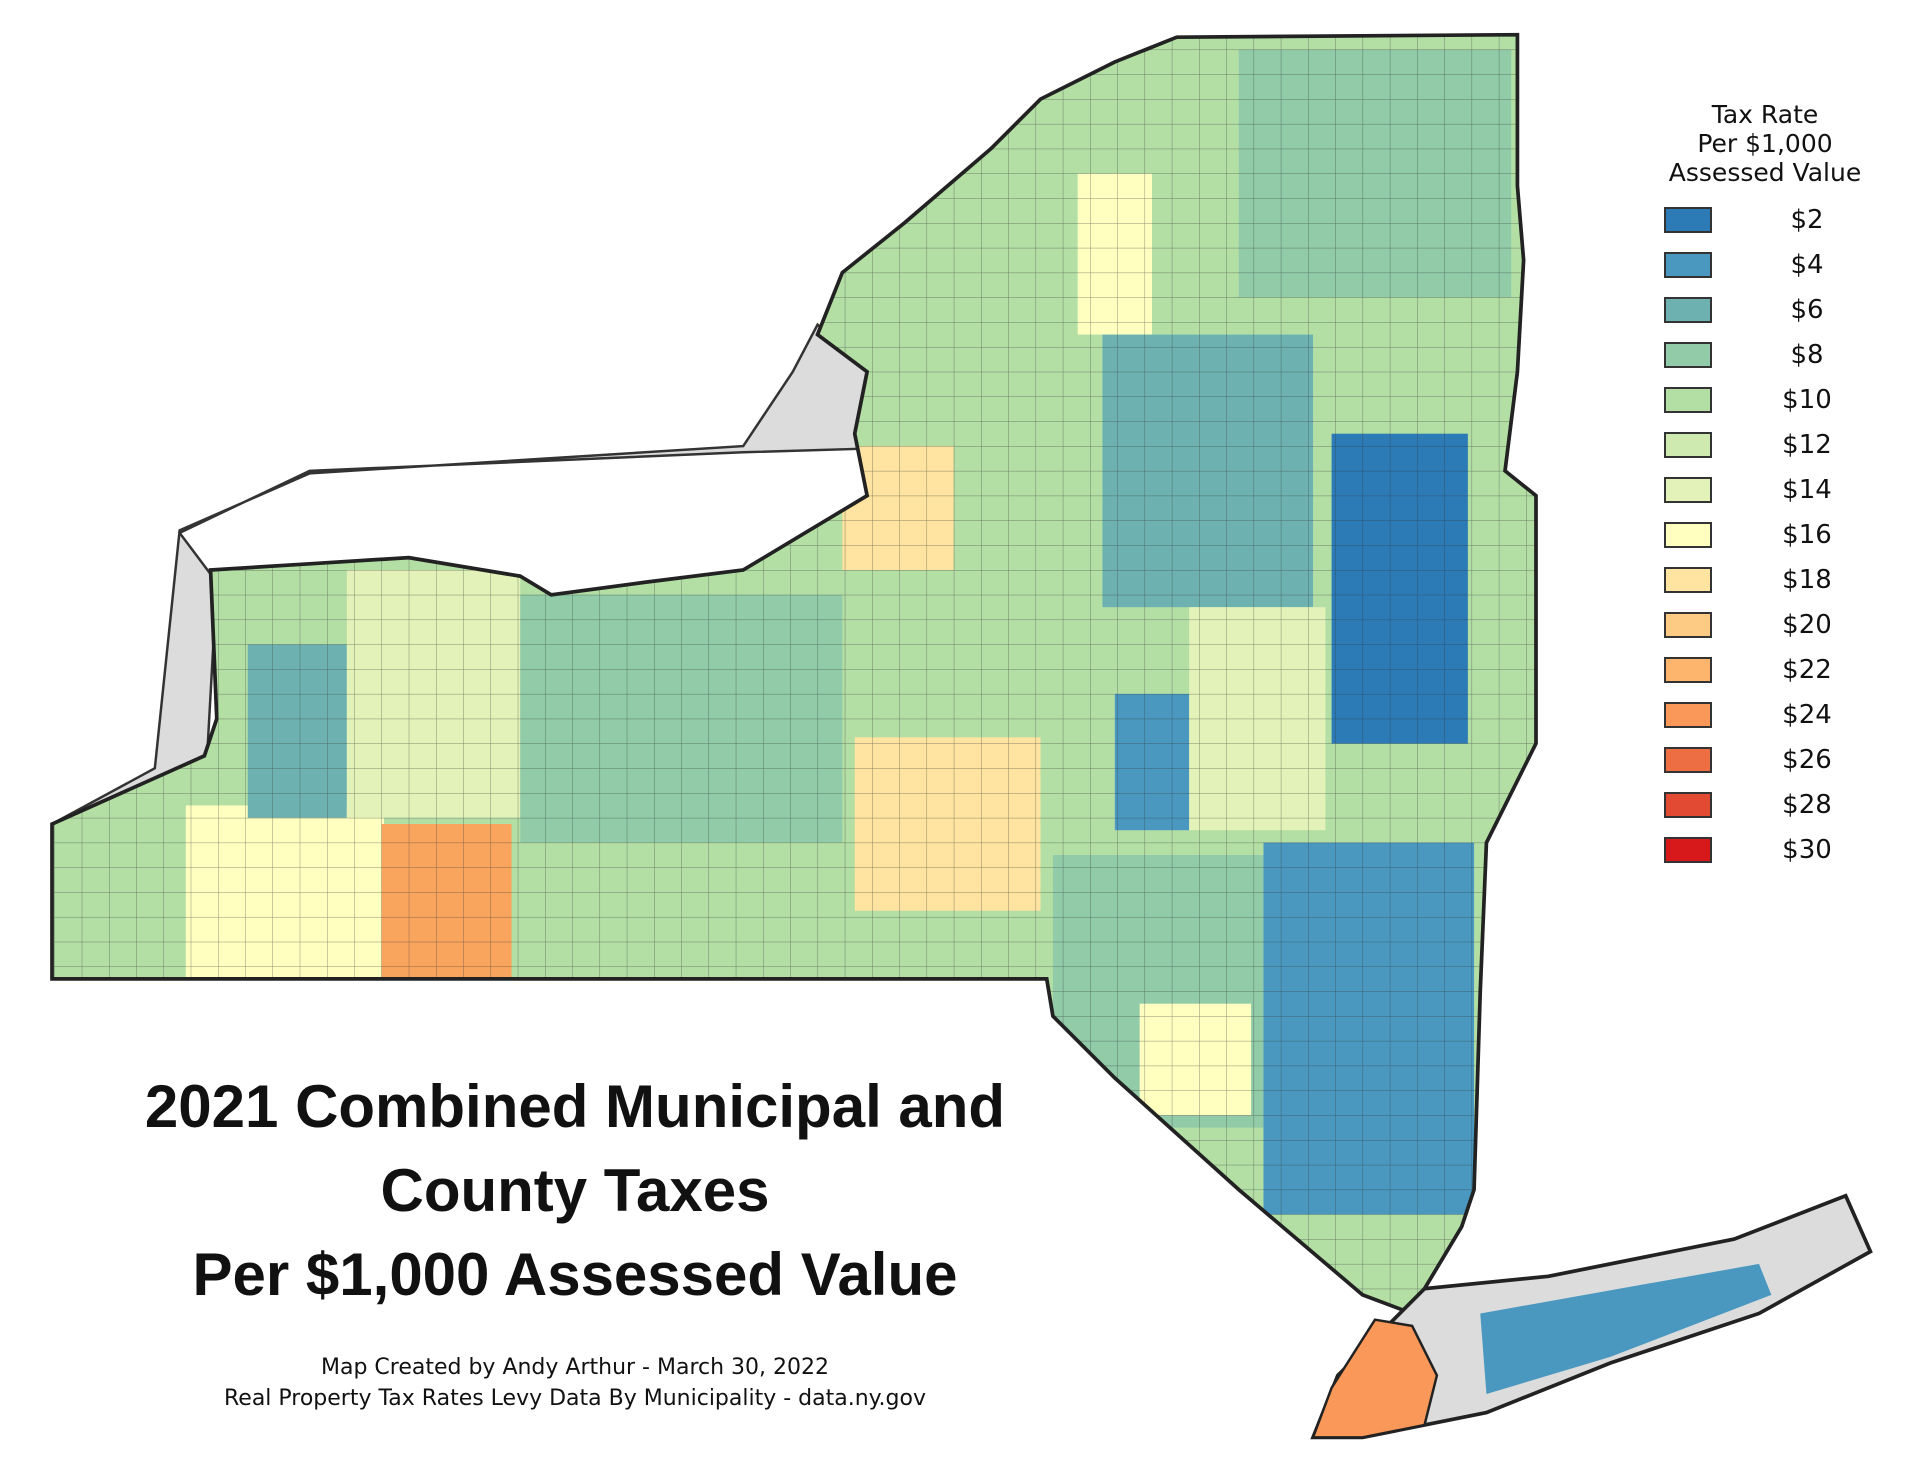  Describe the element at coordinates (1765, 219) in the screenshot. I see `legend-item: $2` at that location.